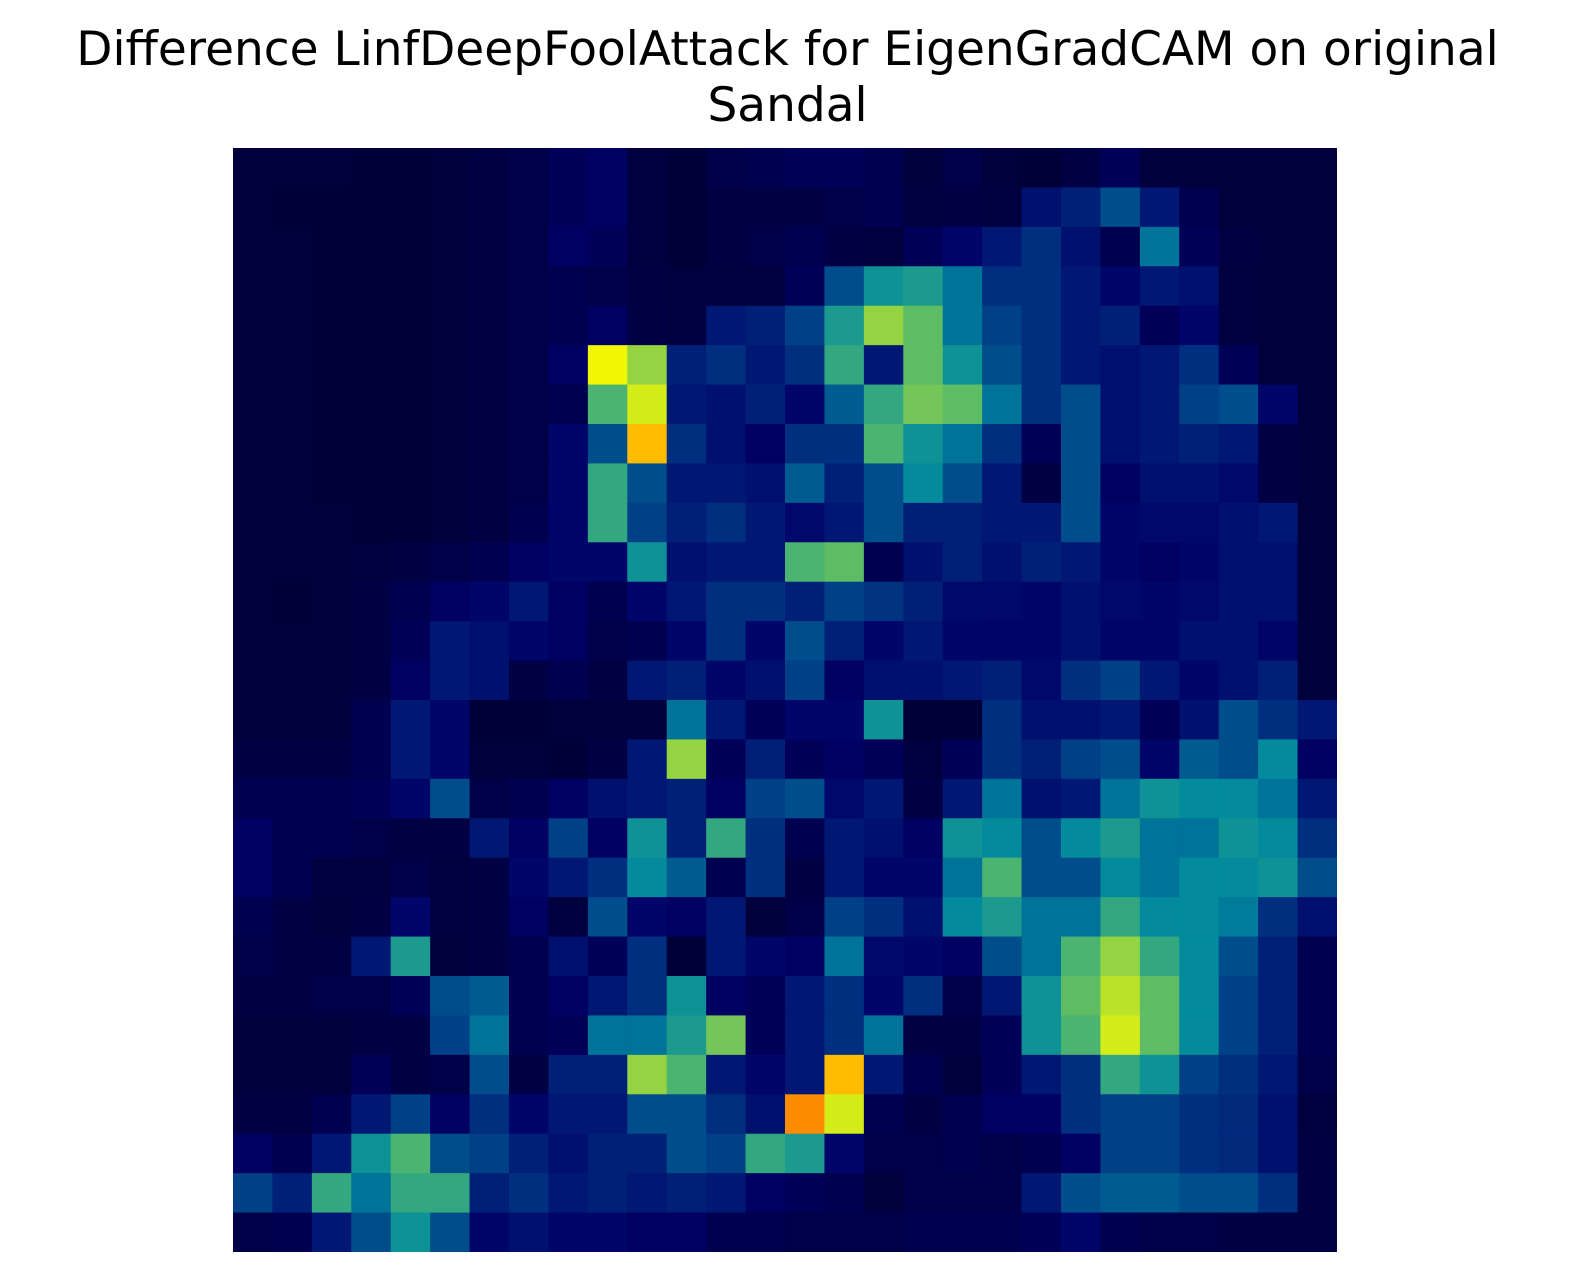  Describe the element at coordinates (253, 404) in the screenshot. I see `heatmap-cell-r6-c0` at that location.